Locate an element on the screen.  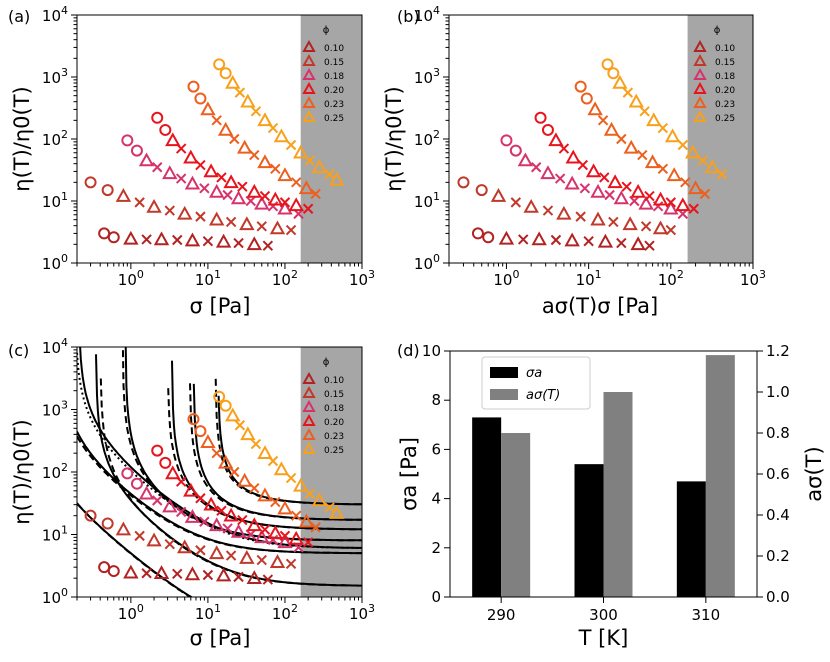
y-axis-label-left: σa [Pa] is located at coordinates (409, 474).